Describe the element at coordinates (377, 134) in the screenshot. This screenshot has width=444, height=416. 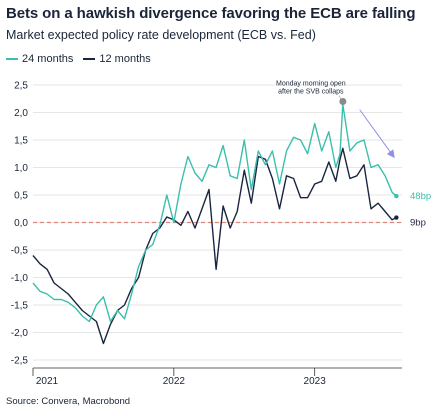
I see `trend-arrow` at that location.